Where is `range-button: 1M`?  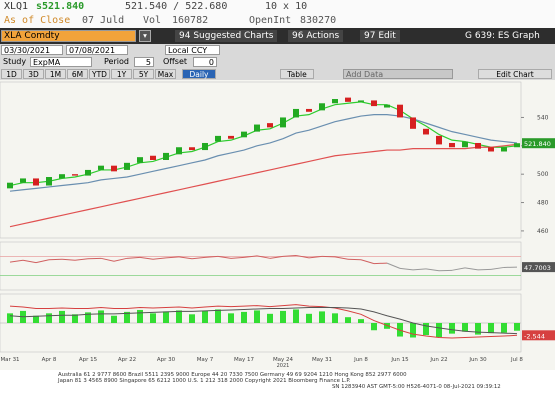 range-button: 1M is located at coordinates (55, 74).